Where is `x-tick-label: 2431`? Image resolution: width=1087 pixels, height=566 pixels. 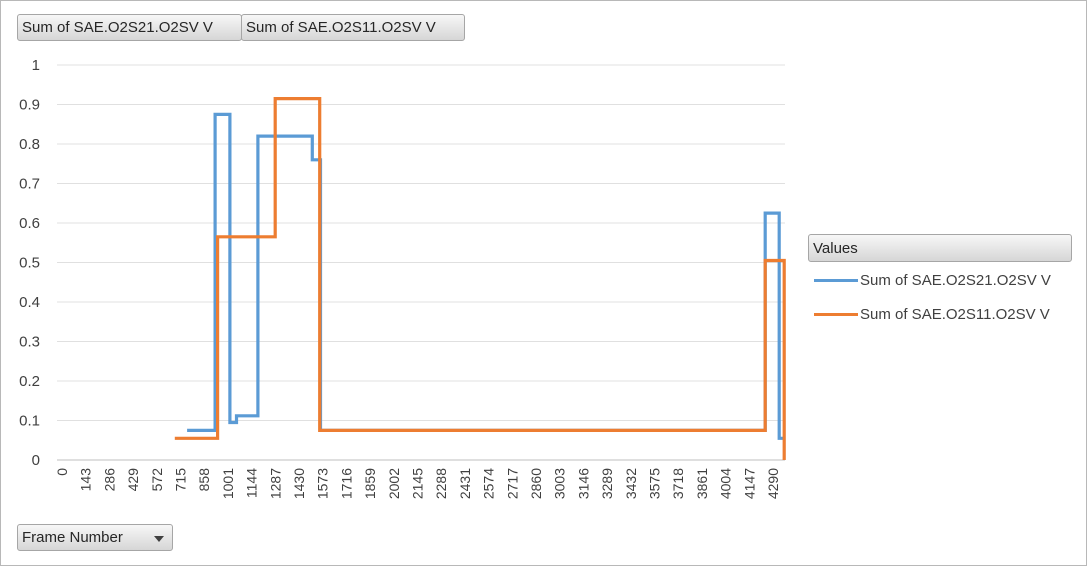
x-tick-label: 2431 is located at coordinates (465, 483).